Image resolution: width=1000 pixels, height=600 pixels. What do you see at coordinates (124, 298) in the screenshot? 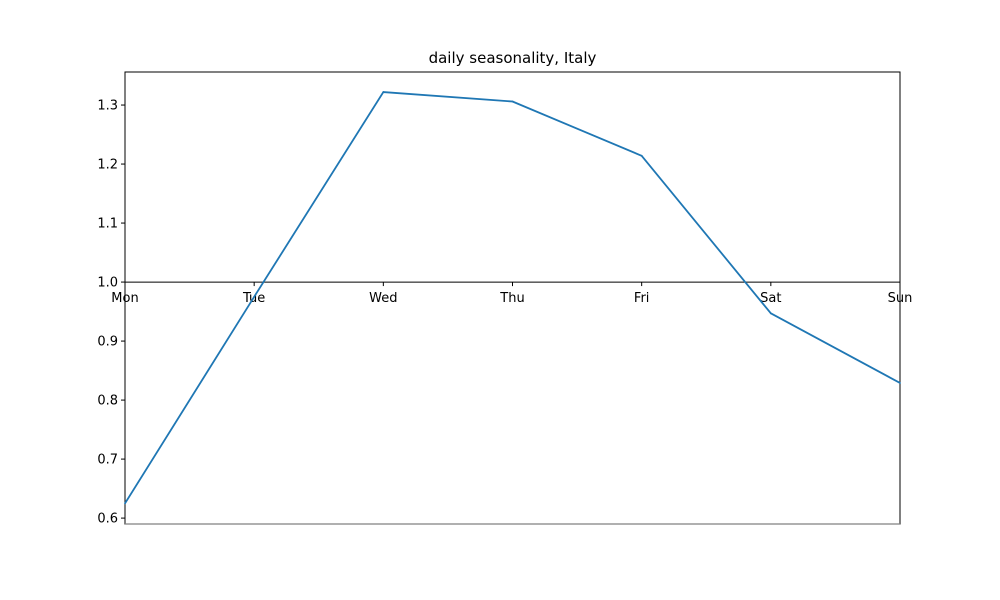
I see `x-tick-label: Mon` at bounding box center [124, 298].